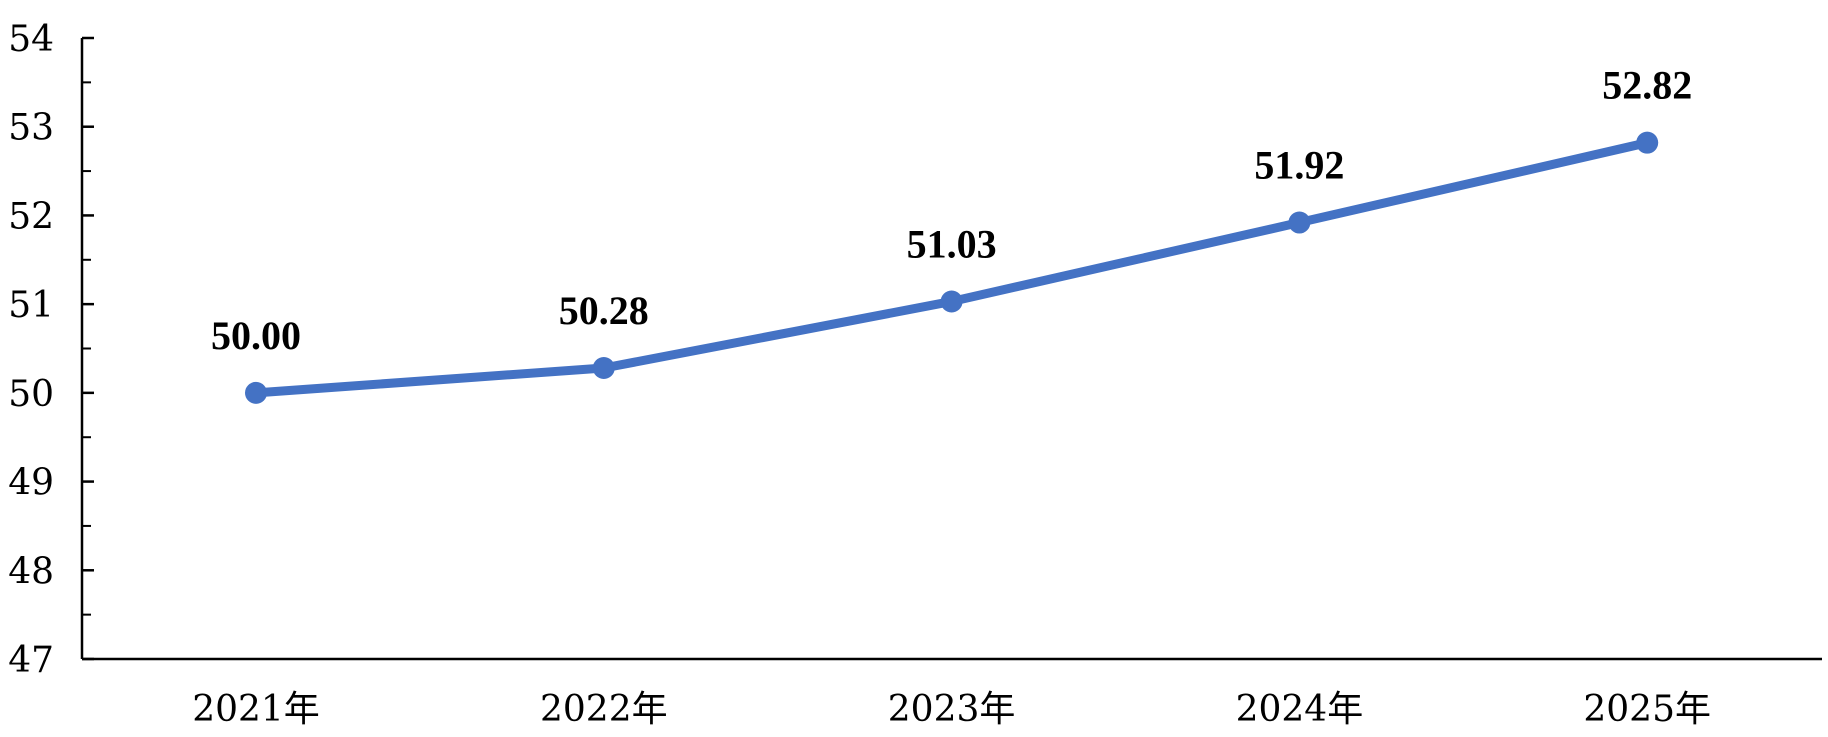 Image resolution: width=1828 pixels, height=737 pixels. Describe the element at coordinates (952, 243) in the screenshot. I see `data-label: 51.03` at that location.